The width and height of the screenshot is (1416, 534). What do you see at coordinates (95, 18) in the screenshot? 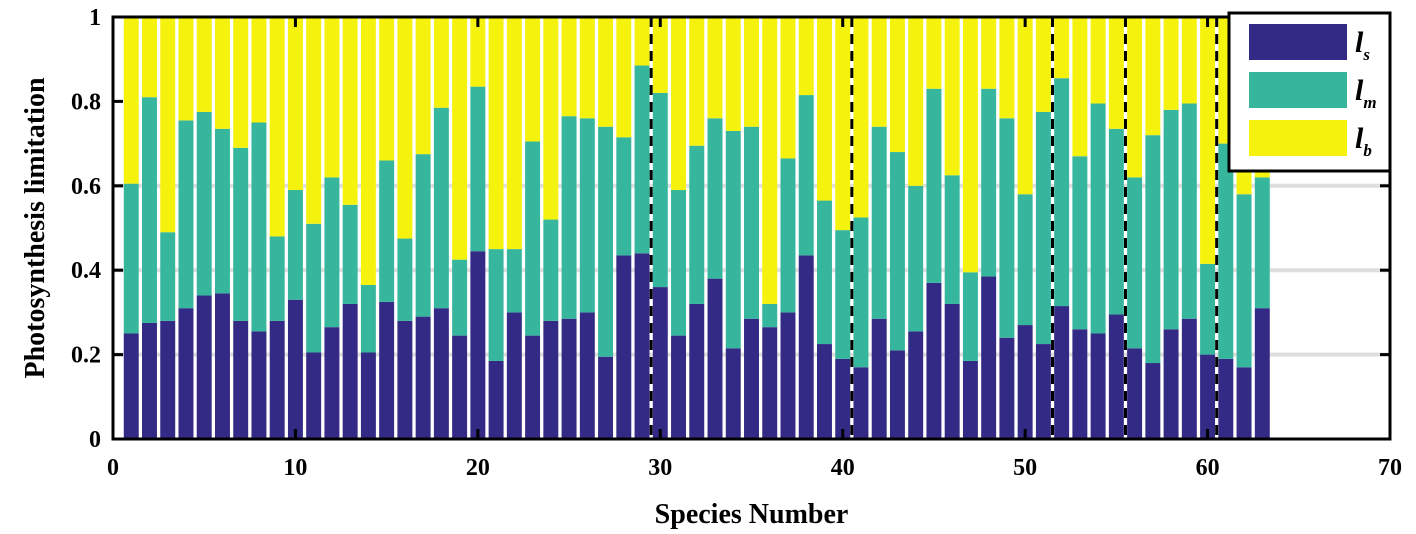
I see `y-tick-label-5: 1` at bounding box center [95, 18].